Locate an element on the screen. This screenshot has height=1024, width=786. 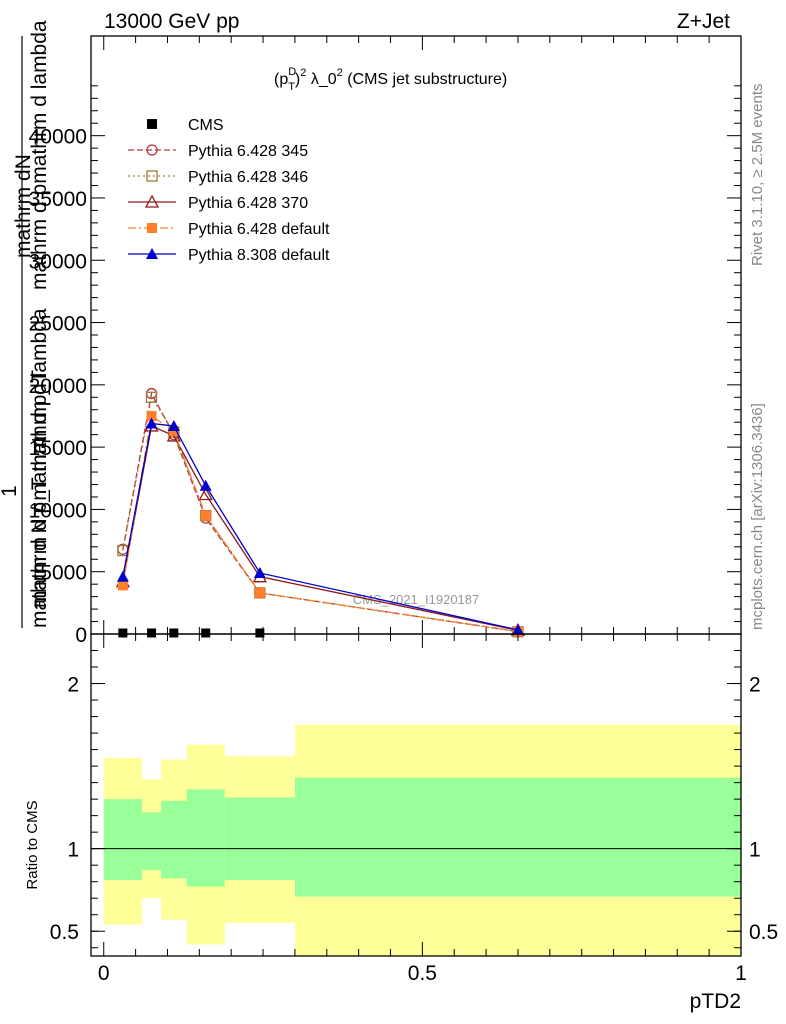
ratio-tick-label: 0.5 is located at coordinates (64, 932).